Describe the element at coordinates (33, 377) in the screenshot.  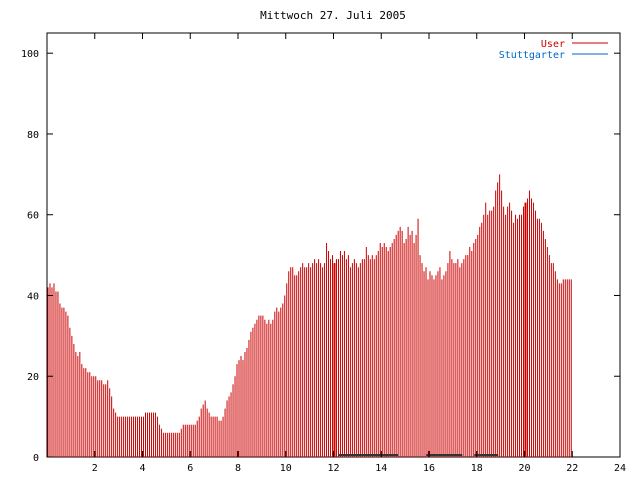
I see `y-tick-label: 20` at that location.